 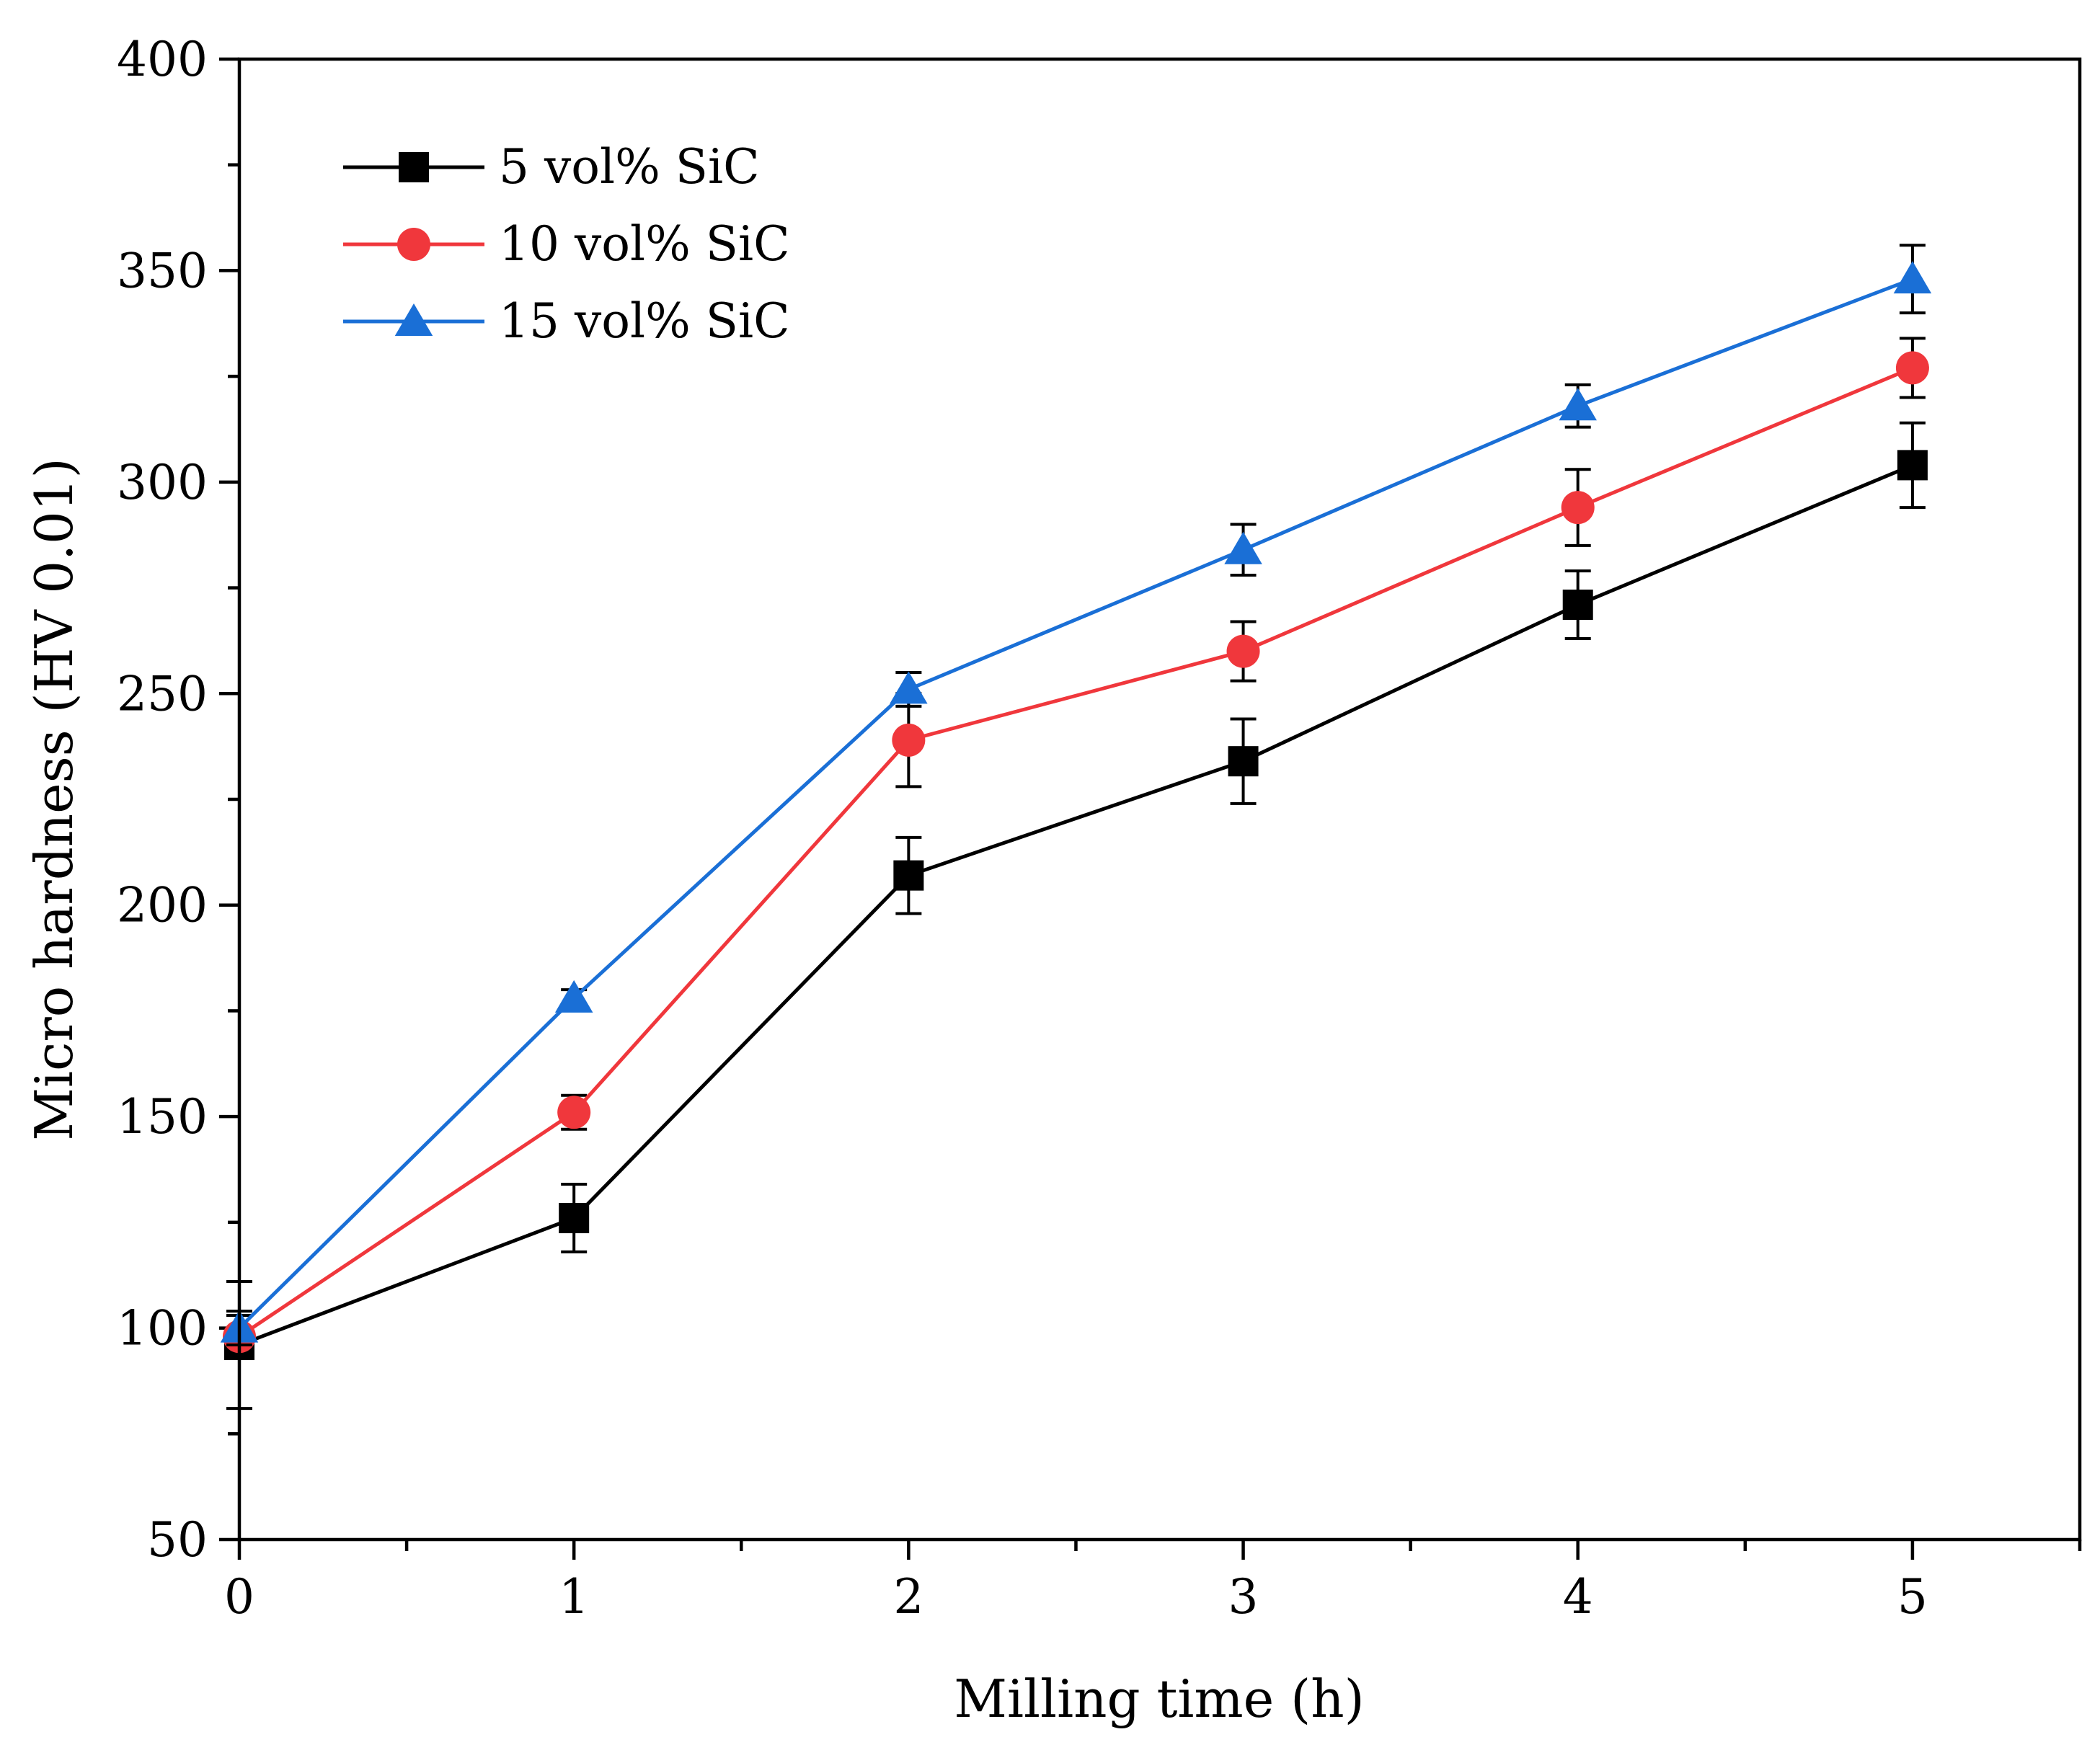 I want to click on legend-entry-1: 5 vol% SiC, so click(x=551, y=167).